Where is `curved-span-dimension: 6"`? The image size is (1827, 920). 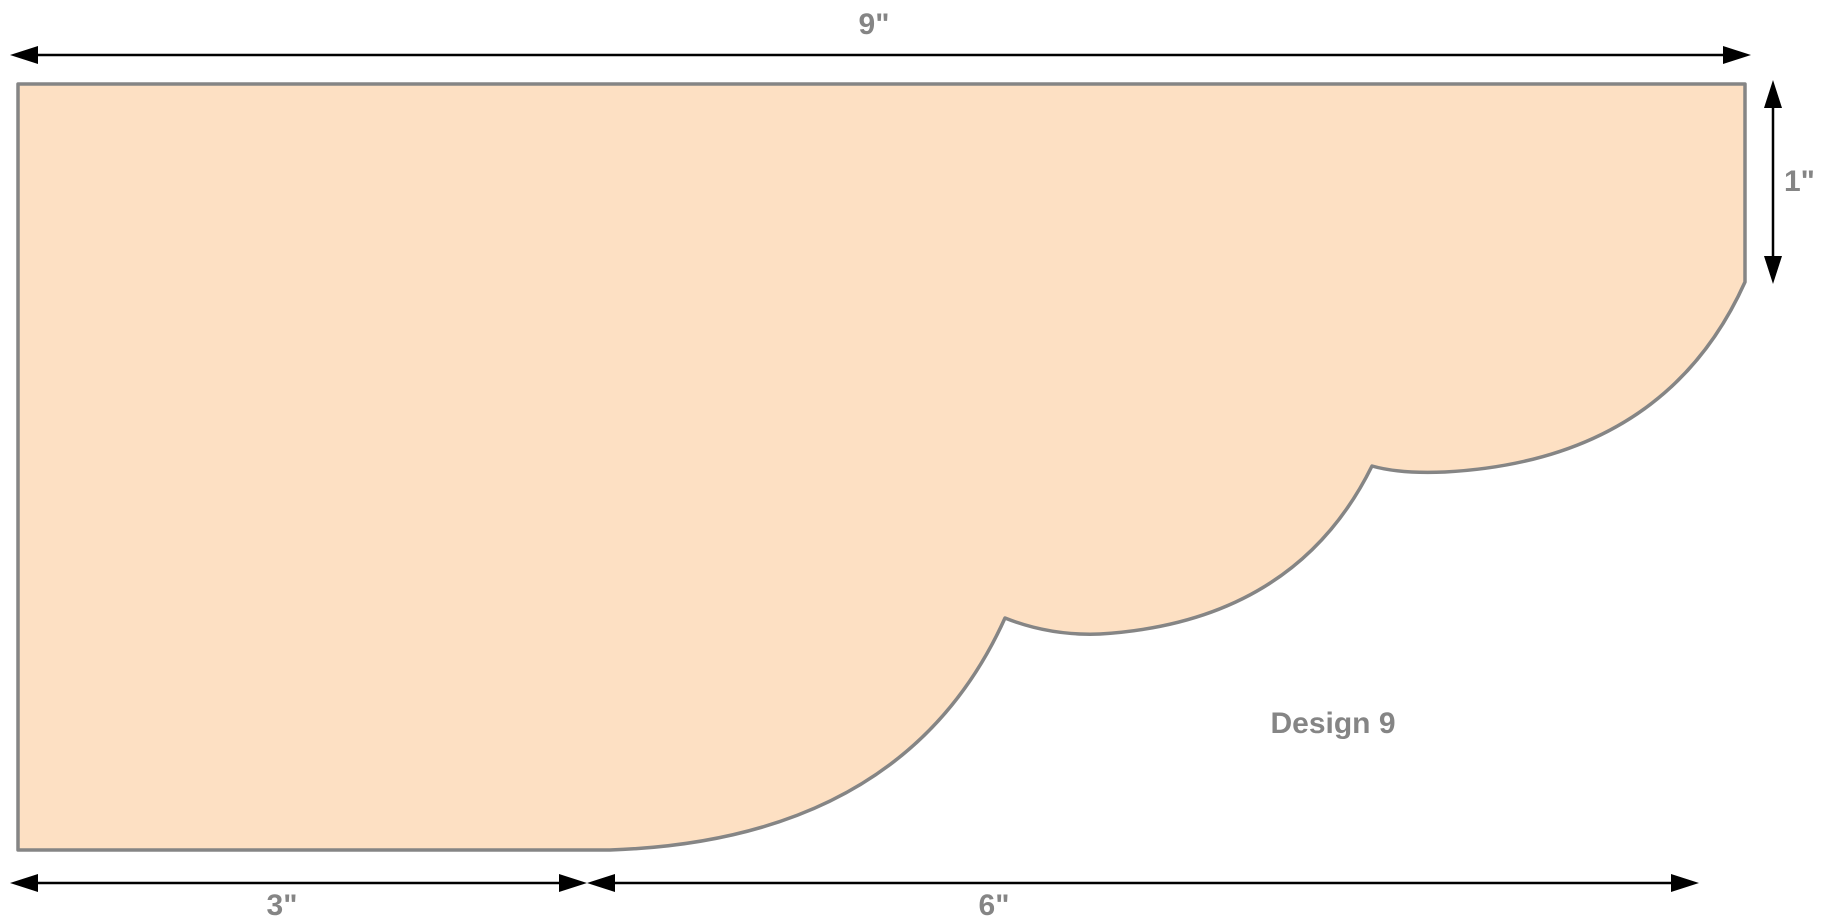
curved-span-dimension: 6" is located at coordinates (1143, 897).